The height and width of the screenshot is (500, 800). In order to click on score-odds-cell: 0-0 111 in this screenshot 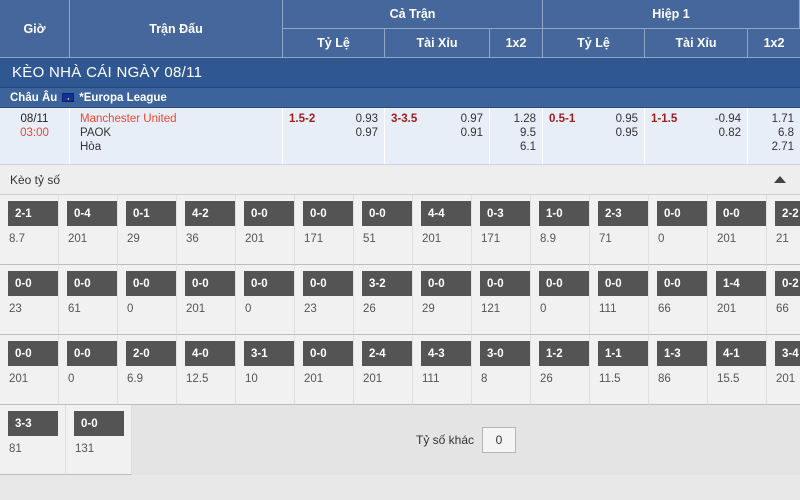, I will do `click(619, 300)`.